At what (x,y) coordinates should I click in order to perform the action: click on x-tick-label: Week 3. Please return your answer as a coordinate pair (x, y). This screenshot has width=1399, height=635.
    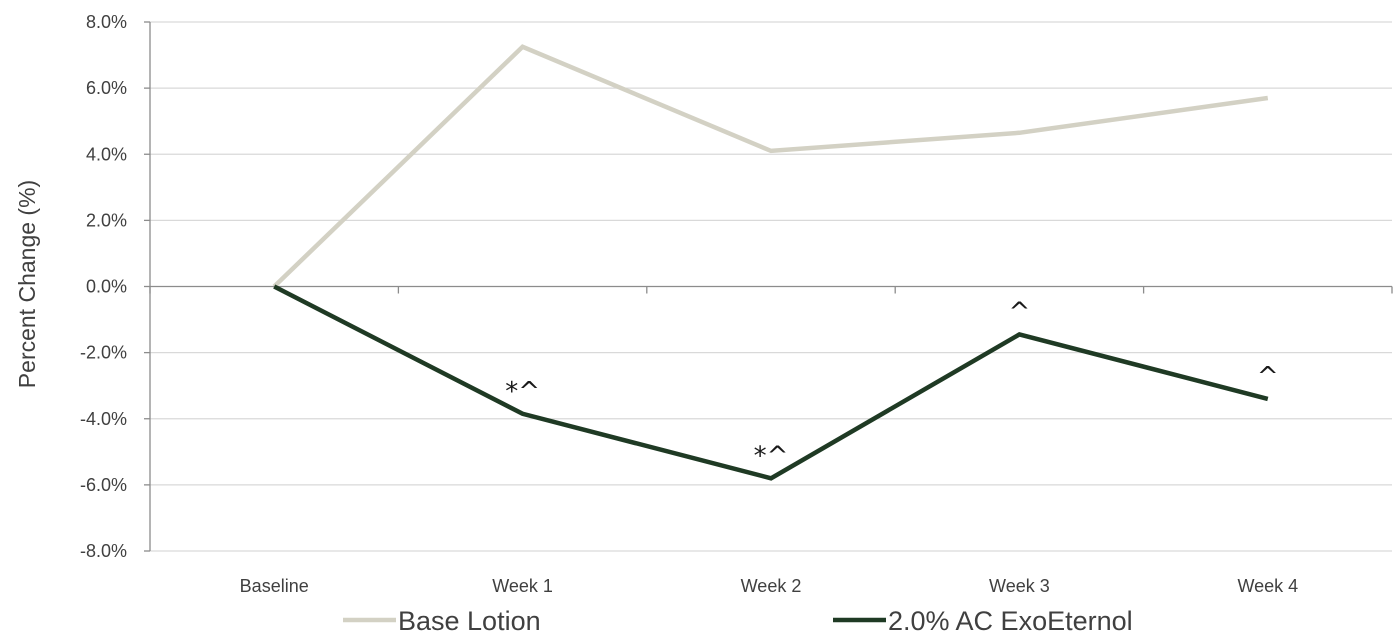
    Looking at the image, I should click on (1019, 586).